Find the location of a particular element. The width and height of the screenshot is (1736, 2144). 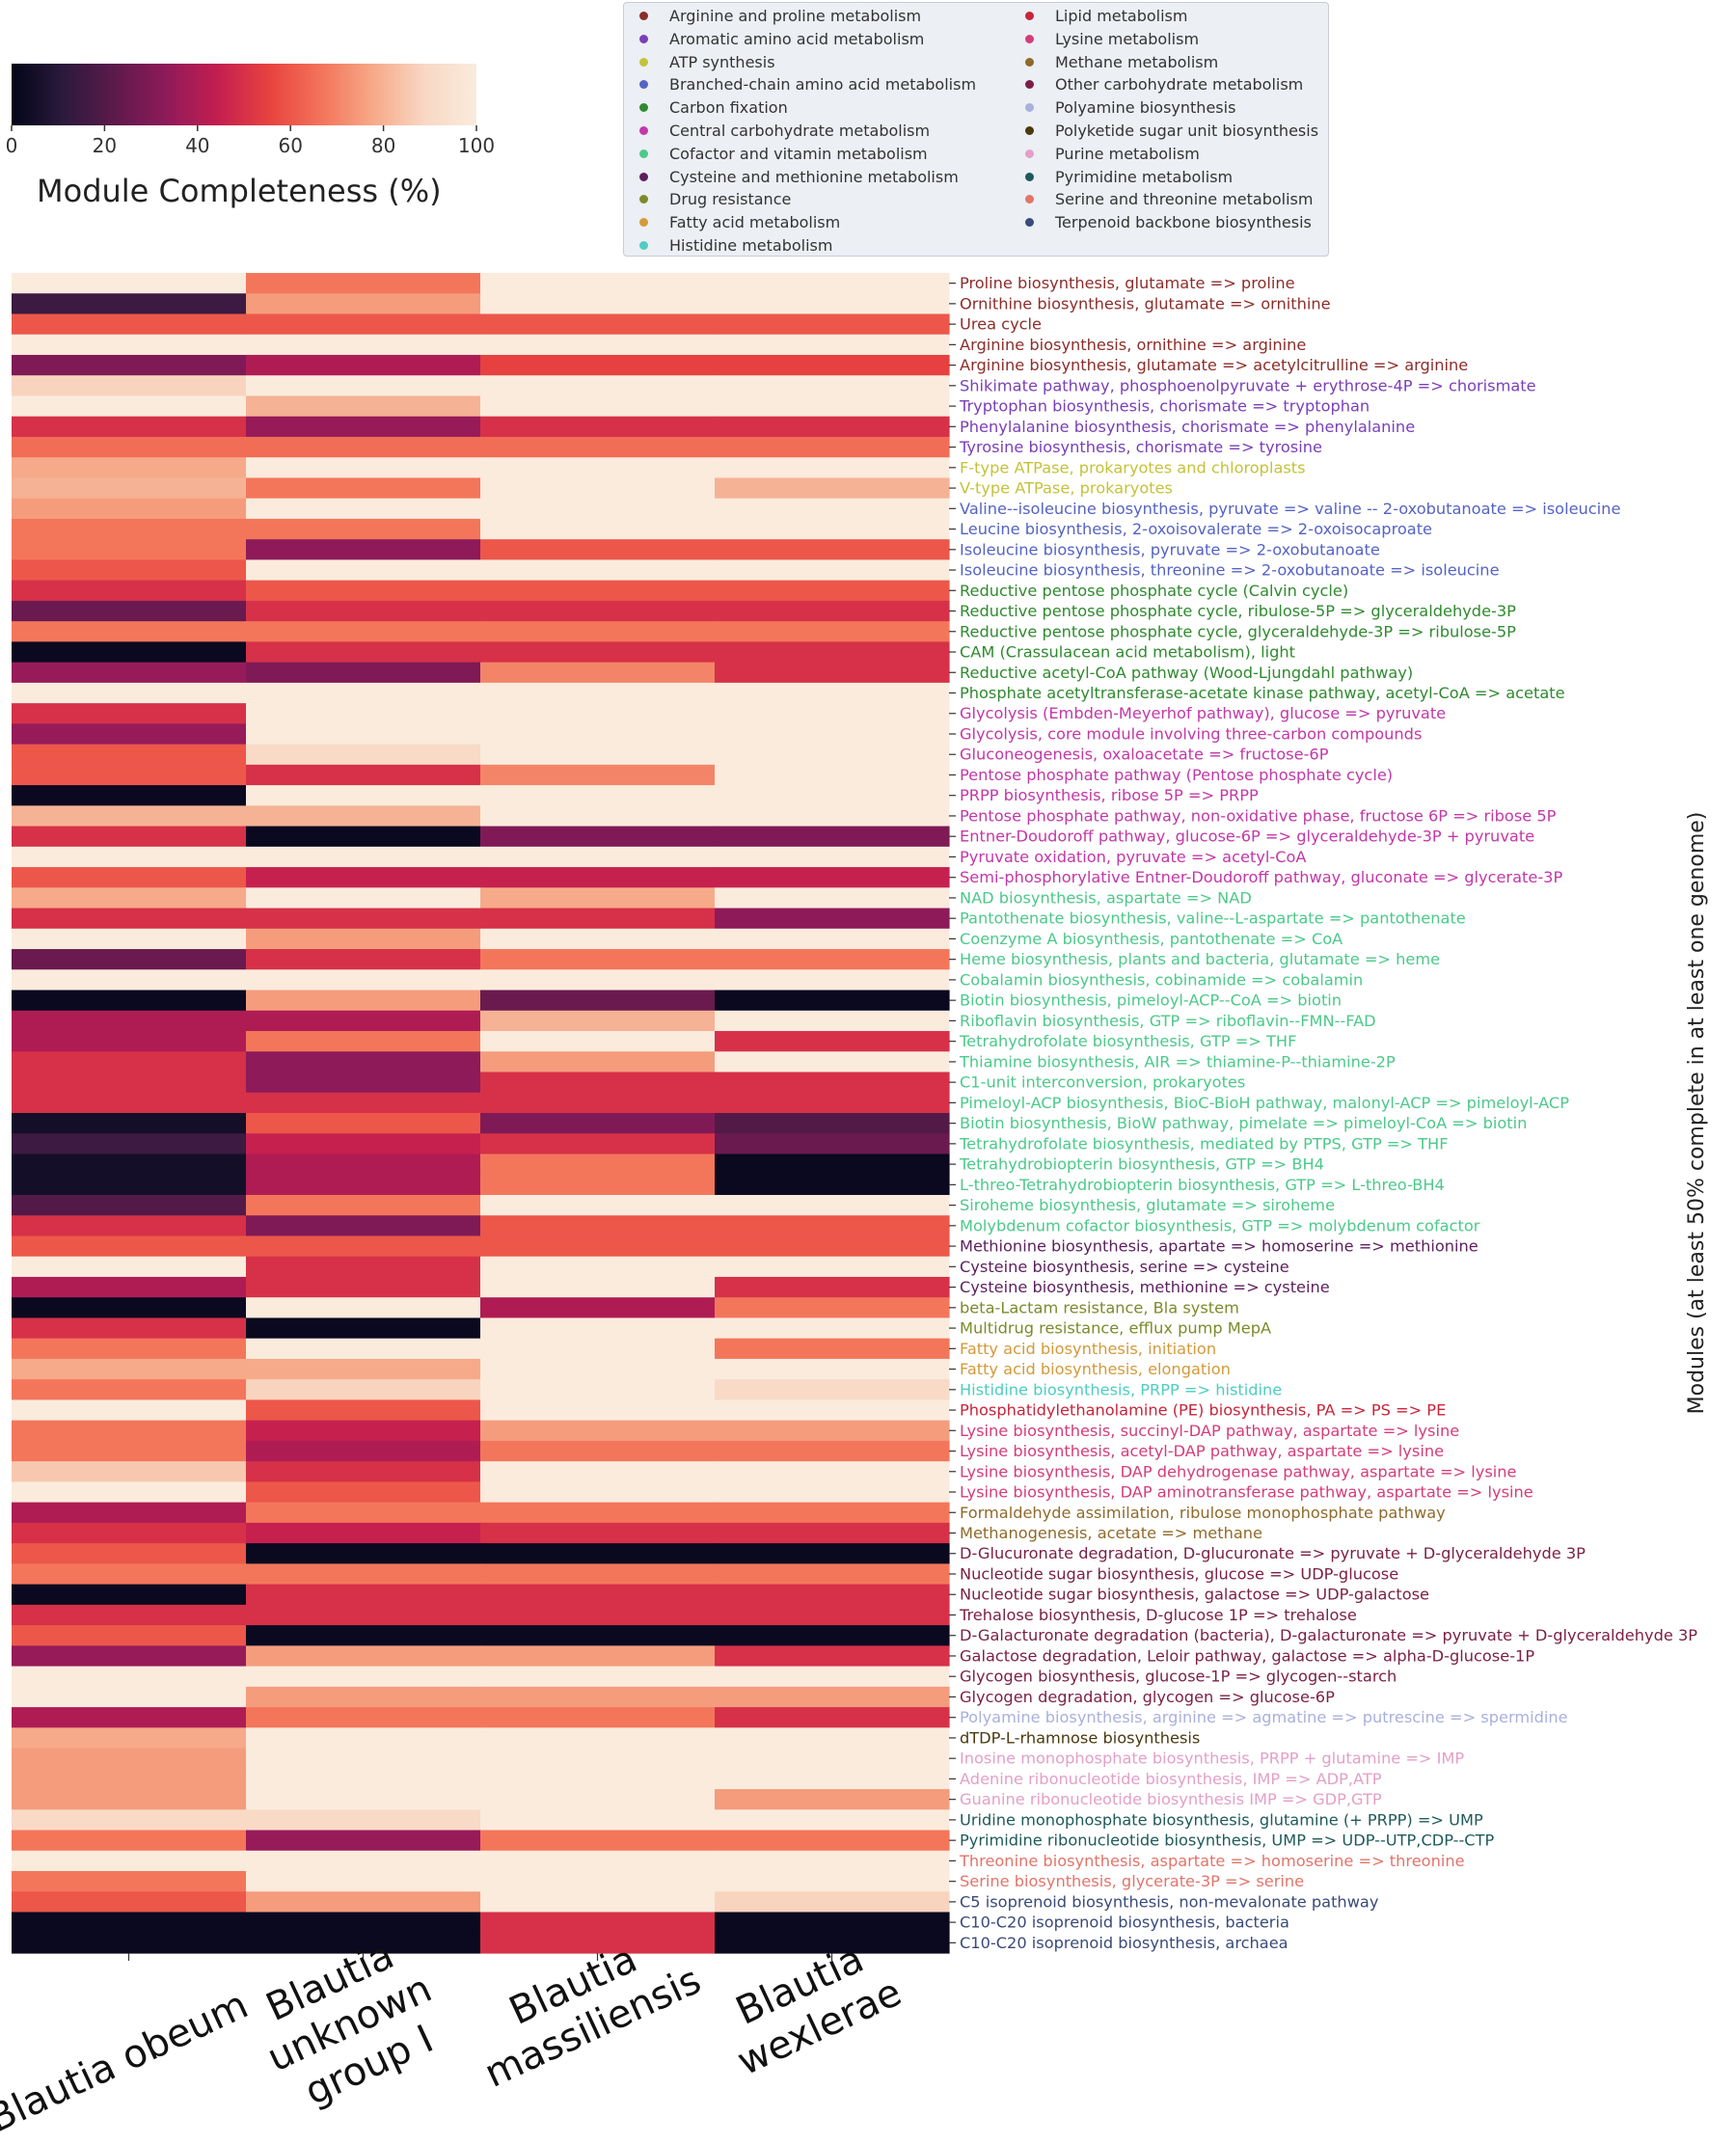

legend-item: Purine metabolism is located at coordinates (1112, 155).